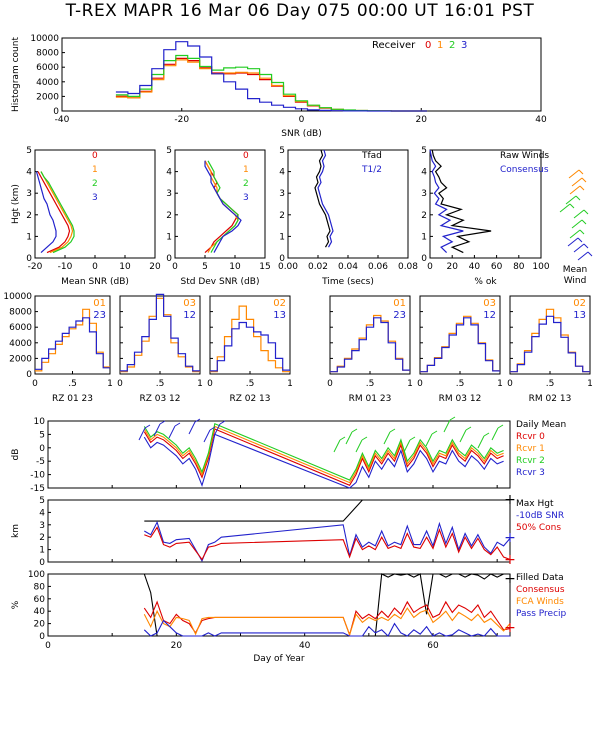  I want to click on percent-ok-y-tick-label: 4, so click(424, 173).